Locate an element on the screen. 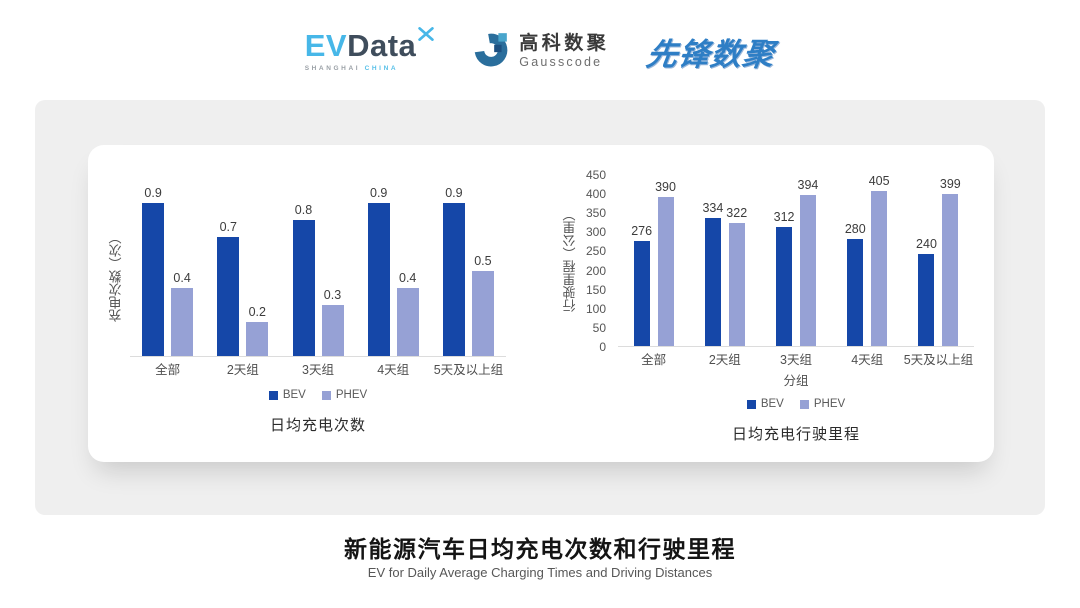 This screenshot has width=1080, height=608. bars: 0.9 0.4 0.7 0.2 0.8 0.3 0.9 0.4 0.9 0.5 is located at coordinates (318, 271).